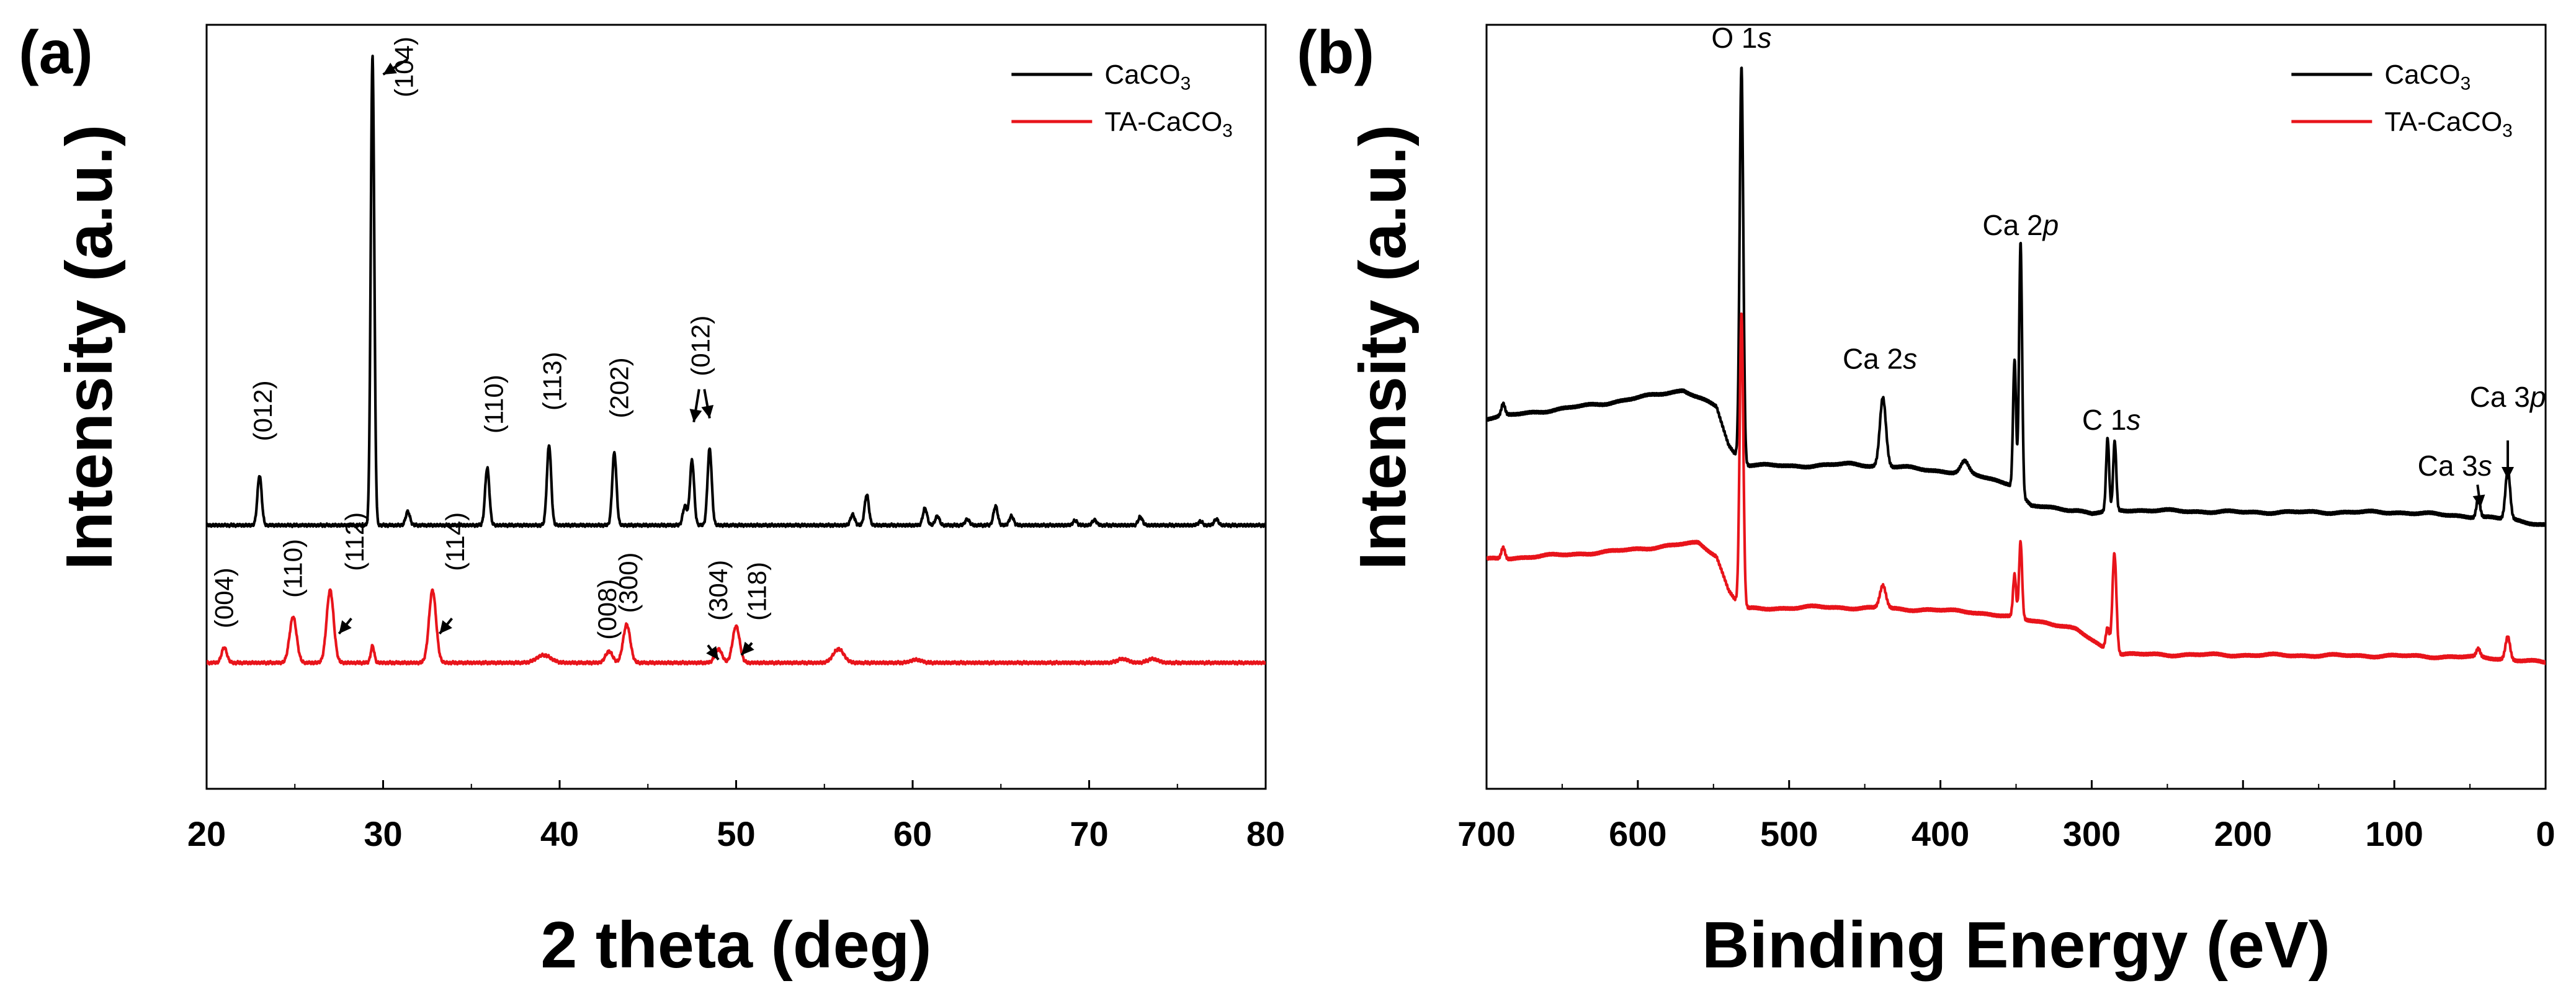  Describe the element at coordinates (1265, 833) in the screenshot. I see `x-tick-label: 80` at that location.